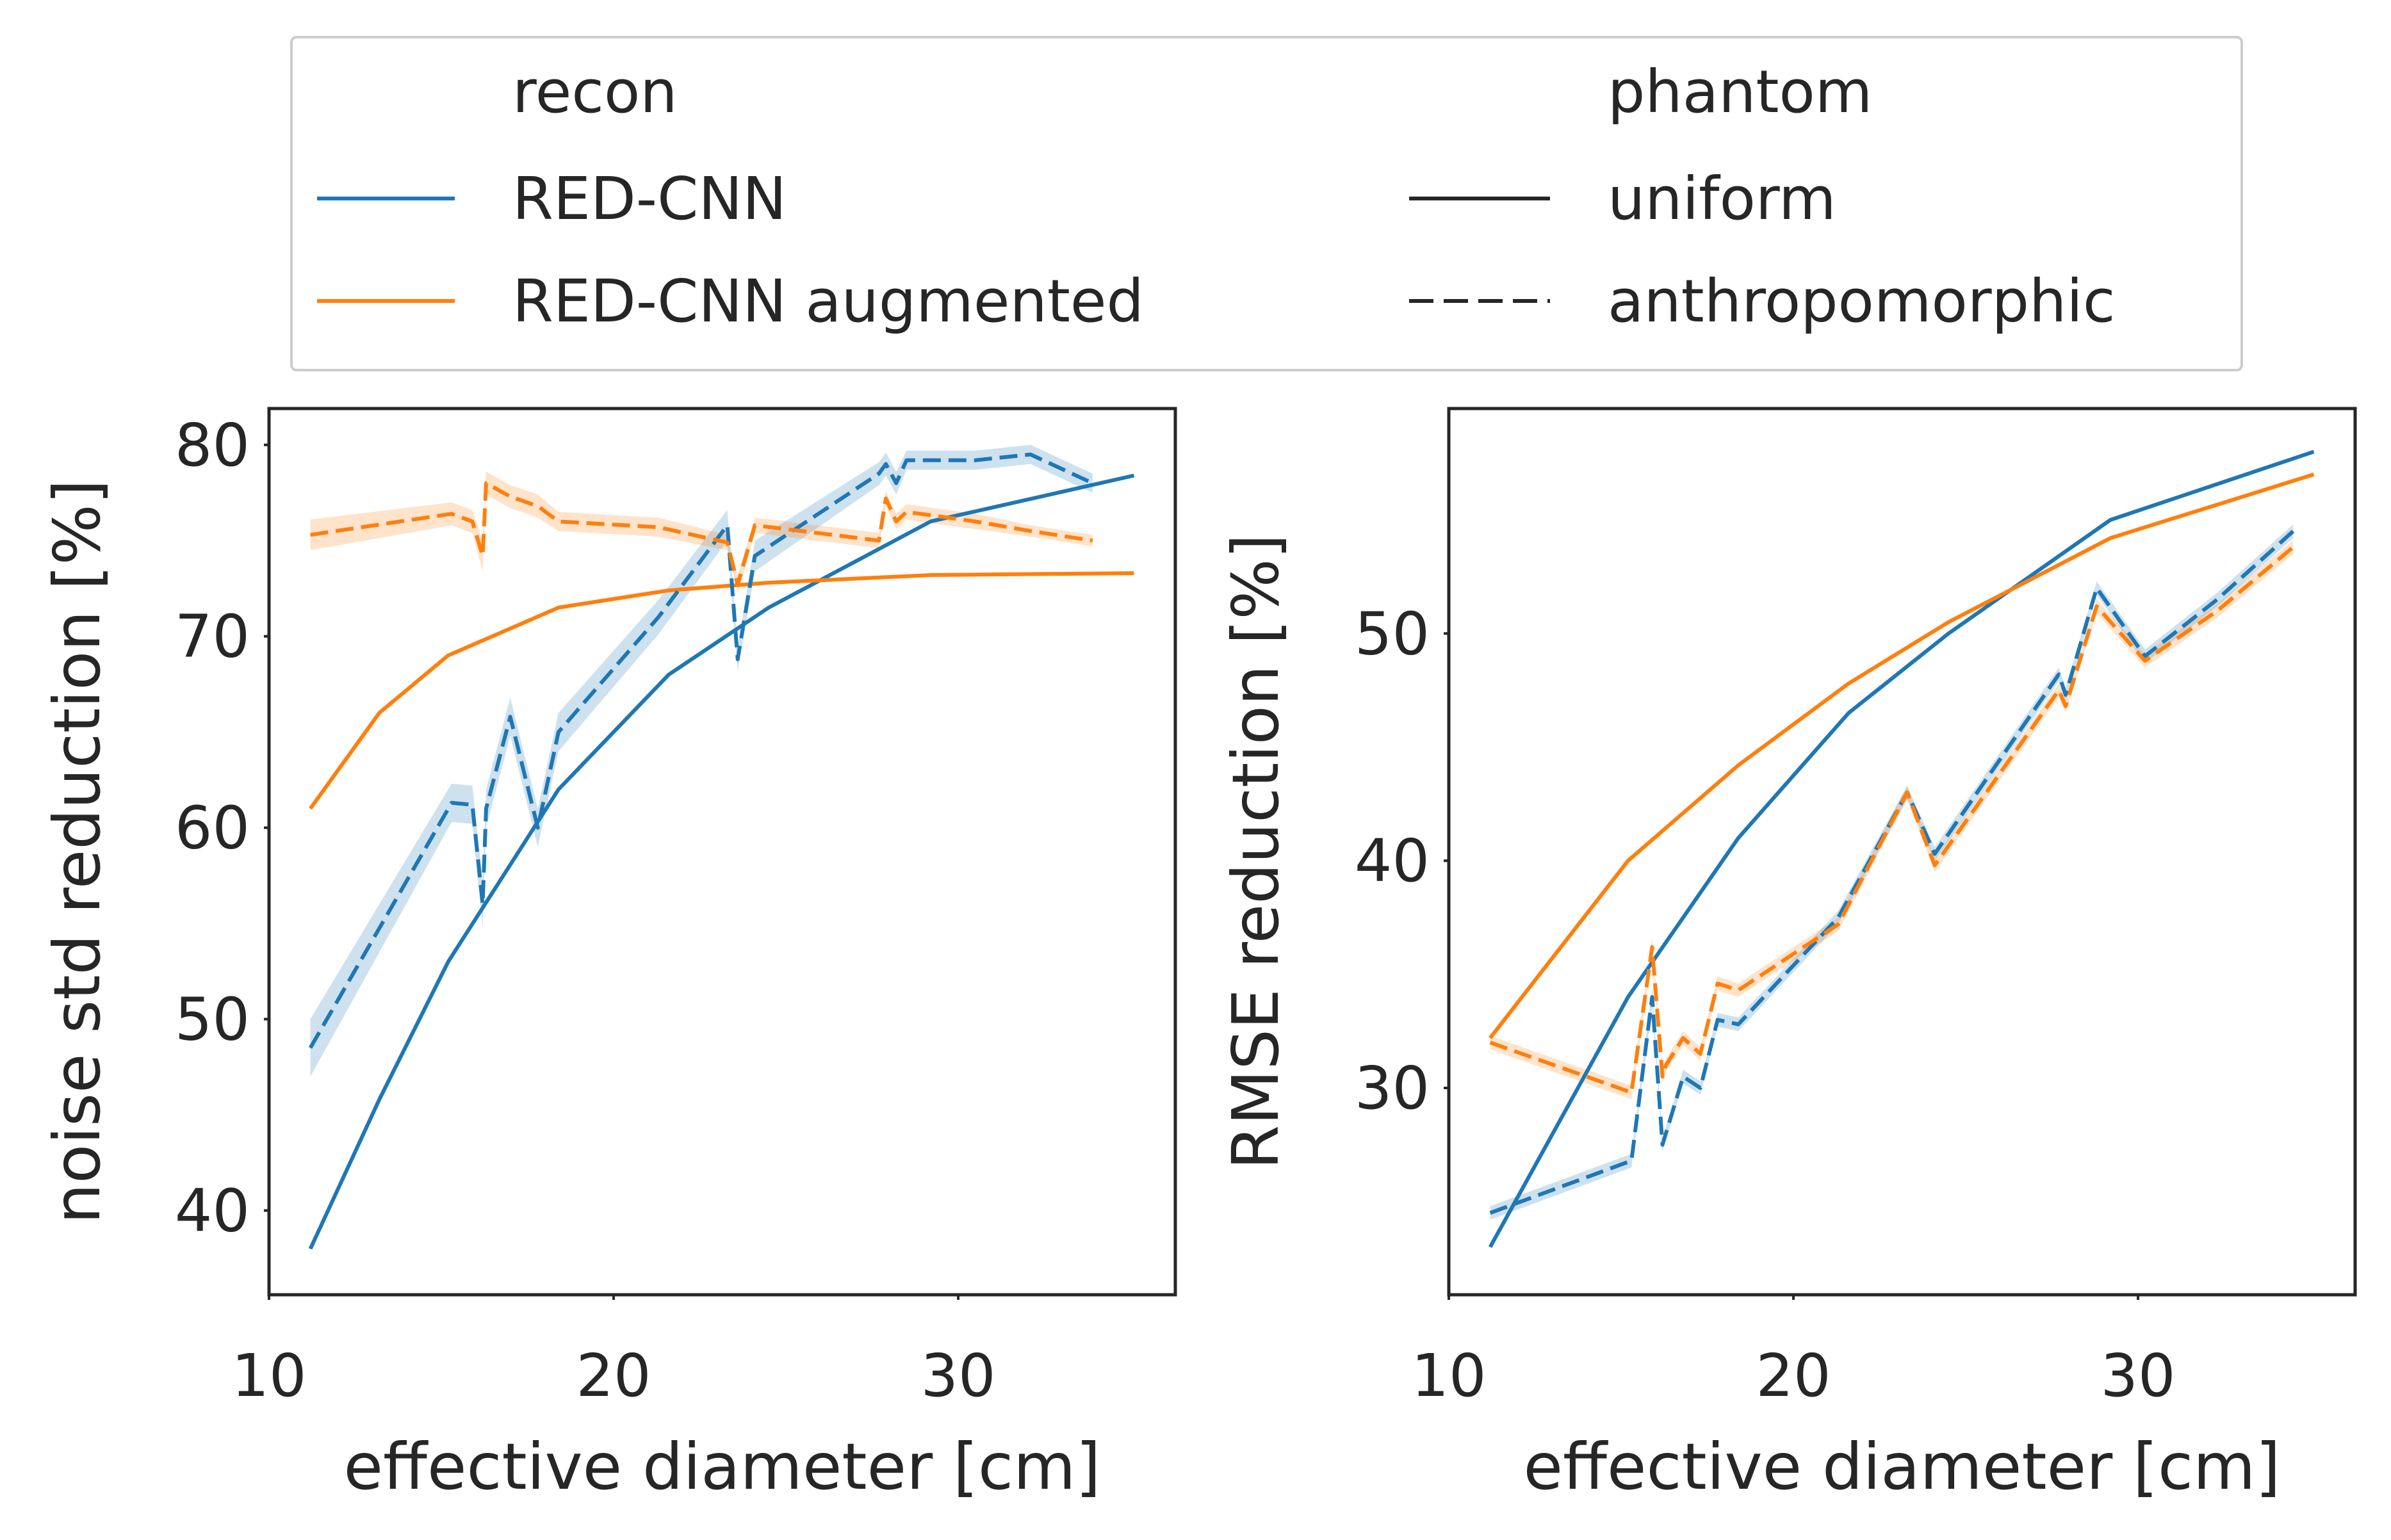 Image resolution: width=2391 pixels, height=1540 pixels. I want to click on y-tick-label: 60, so click(212, 829).